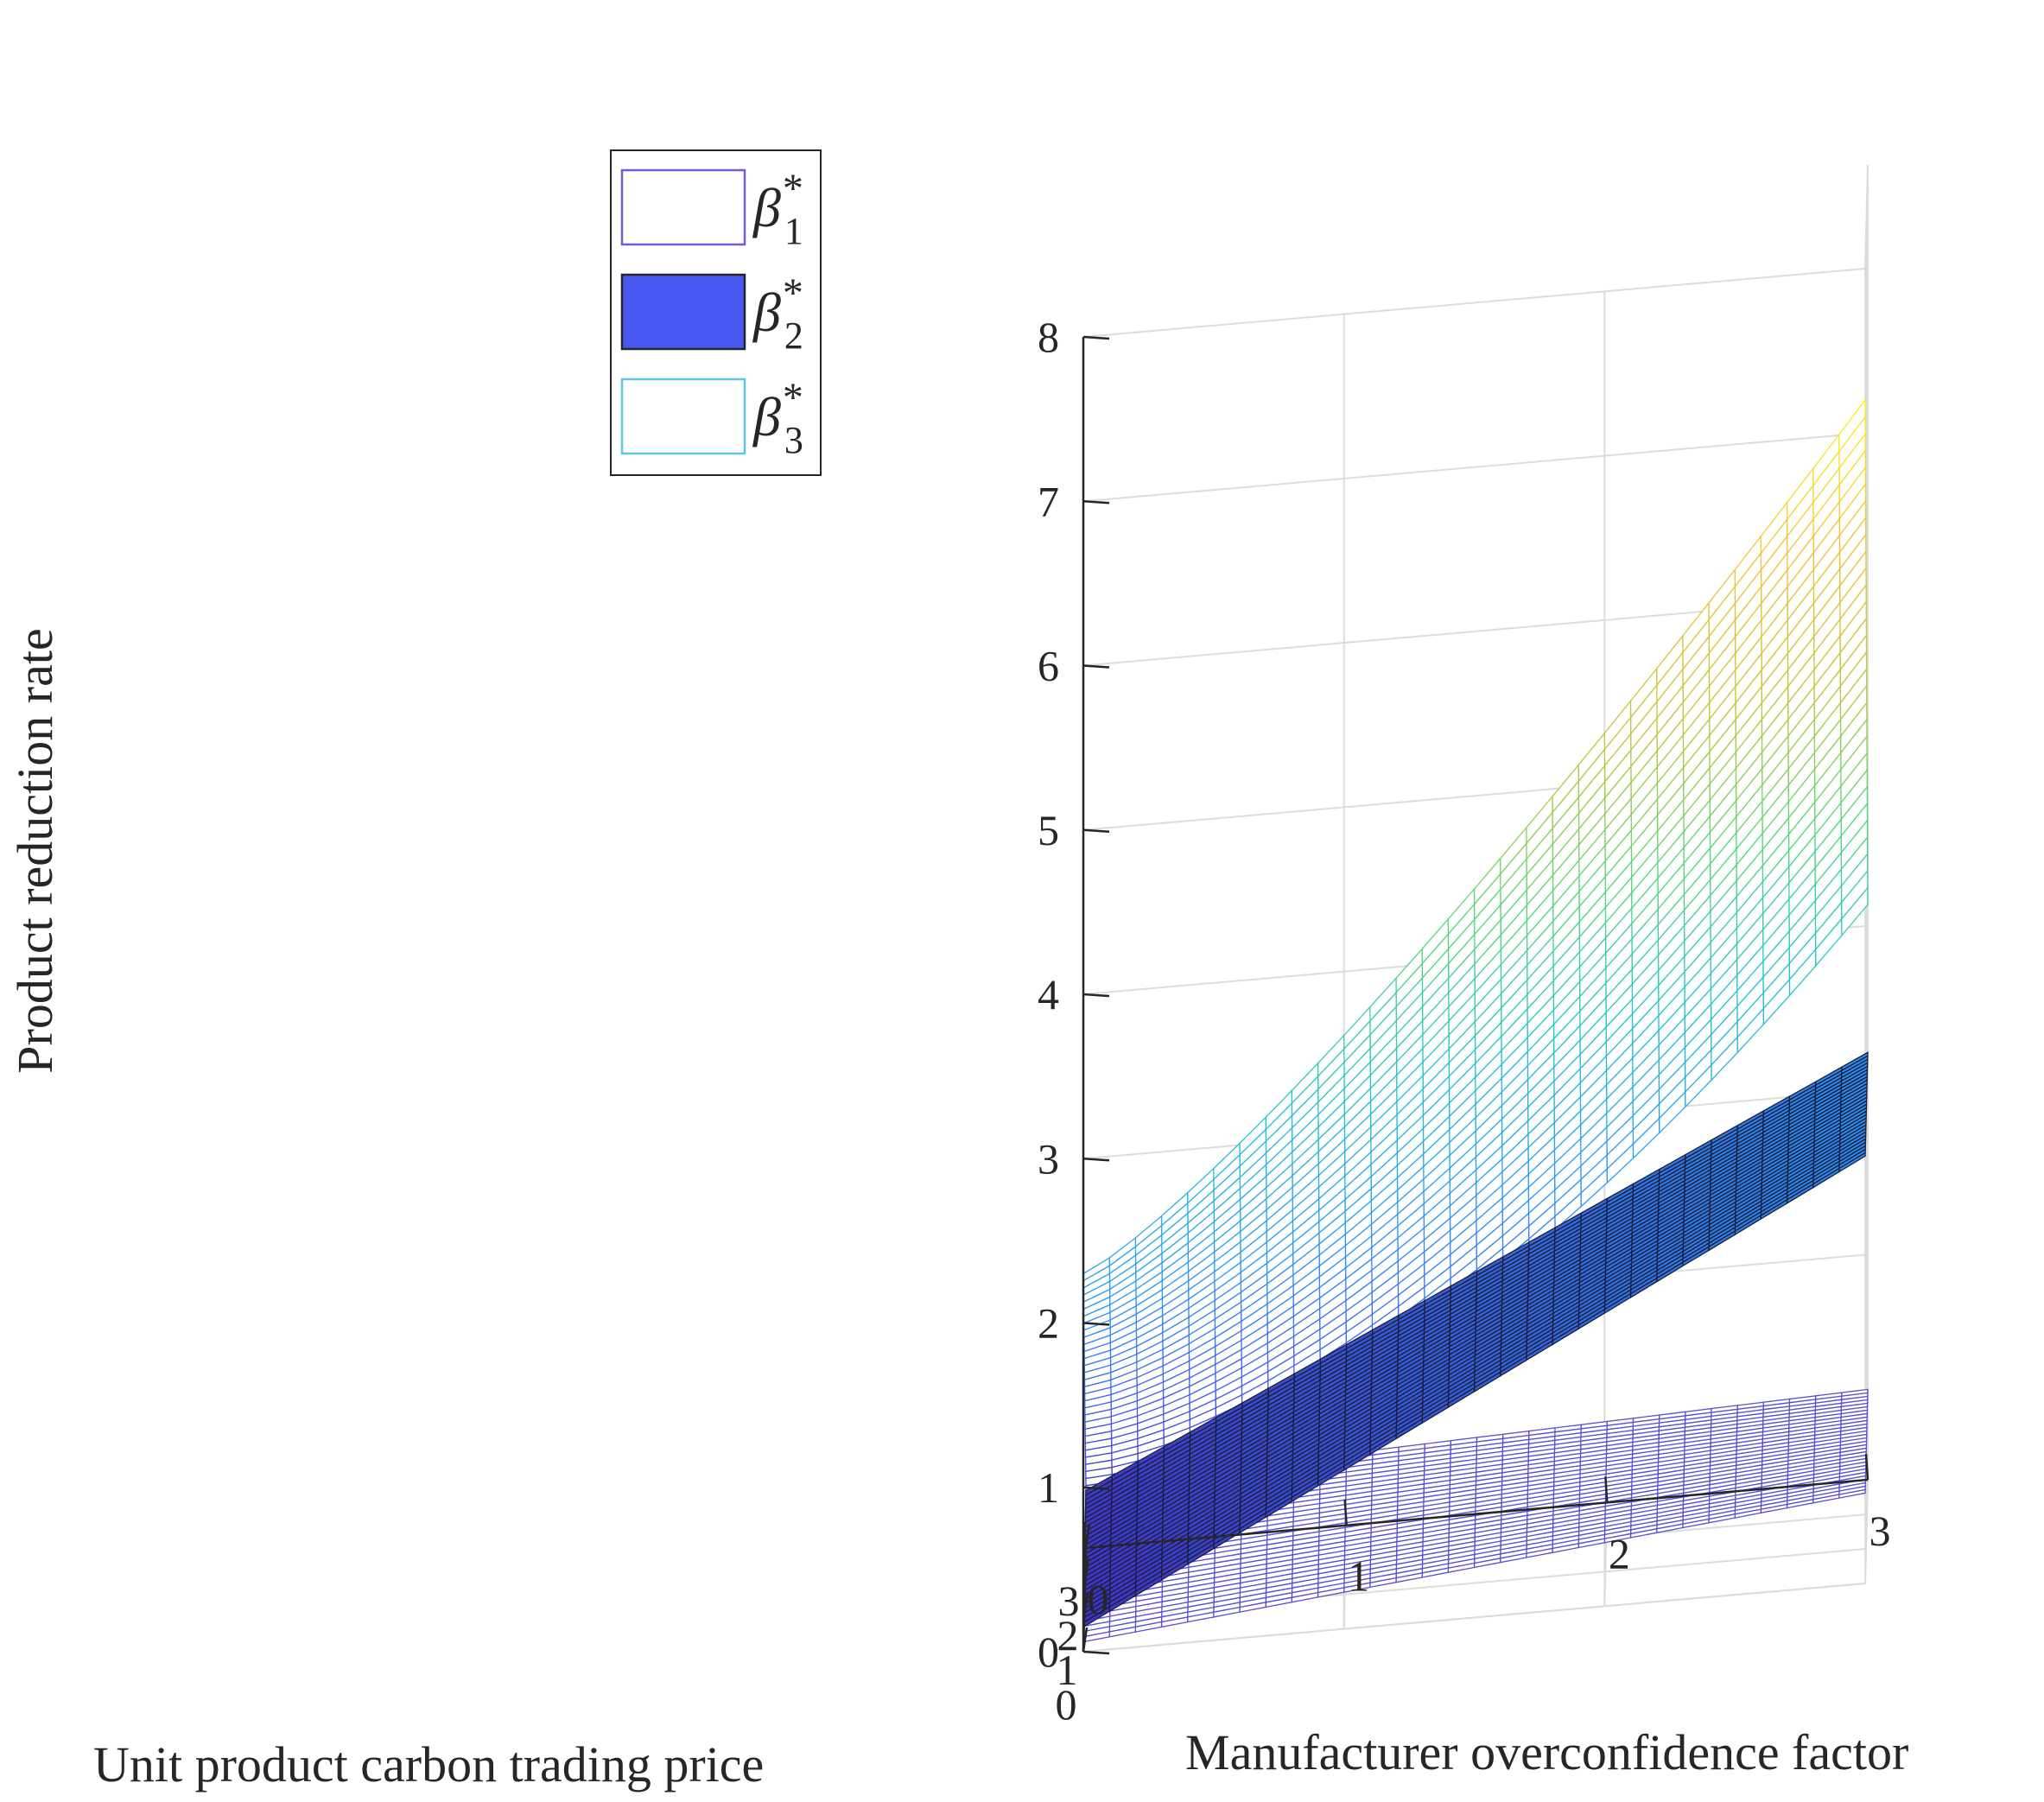 The width and height of the screenshot is (2044, 1802). I want to click on y-tick-labels: 0 1 2 3, so click(1486, 1538).